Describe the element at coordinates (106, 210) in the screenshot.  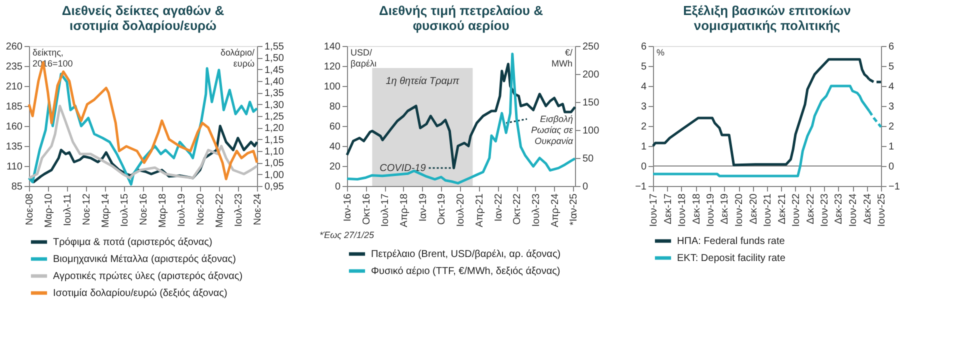
I see `x-tick-label: Μαρ-14` at that location.